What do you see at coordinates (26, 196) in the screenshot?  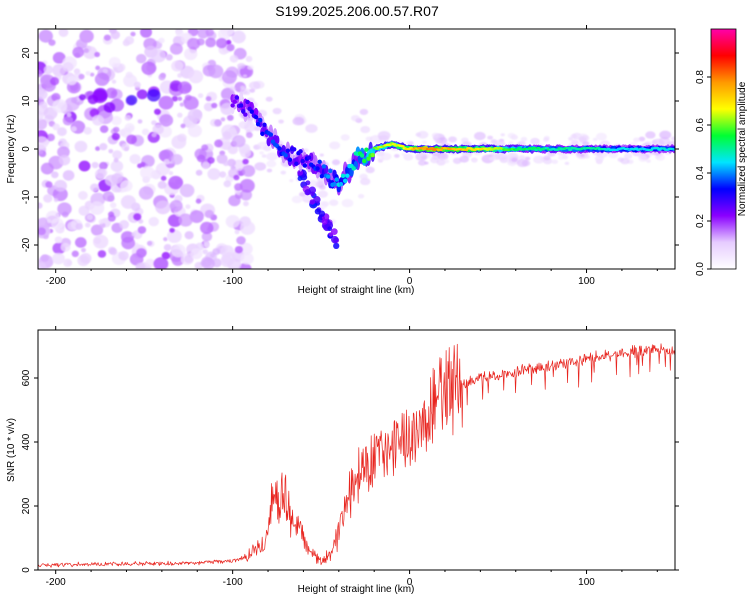 I see `spectrogram-y-tick-label: -10` at bounding box center [26, 196].